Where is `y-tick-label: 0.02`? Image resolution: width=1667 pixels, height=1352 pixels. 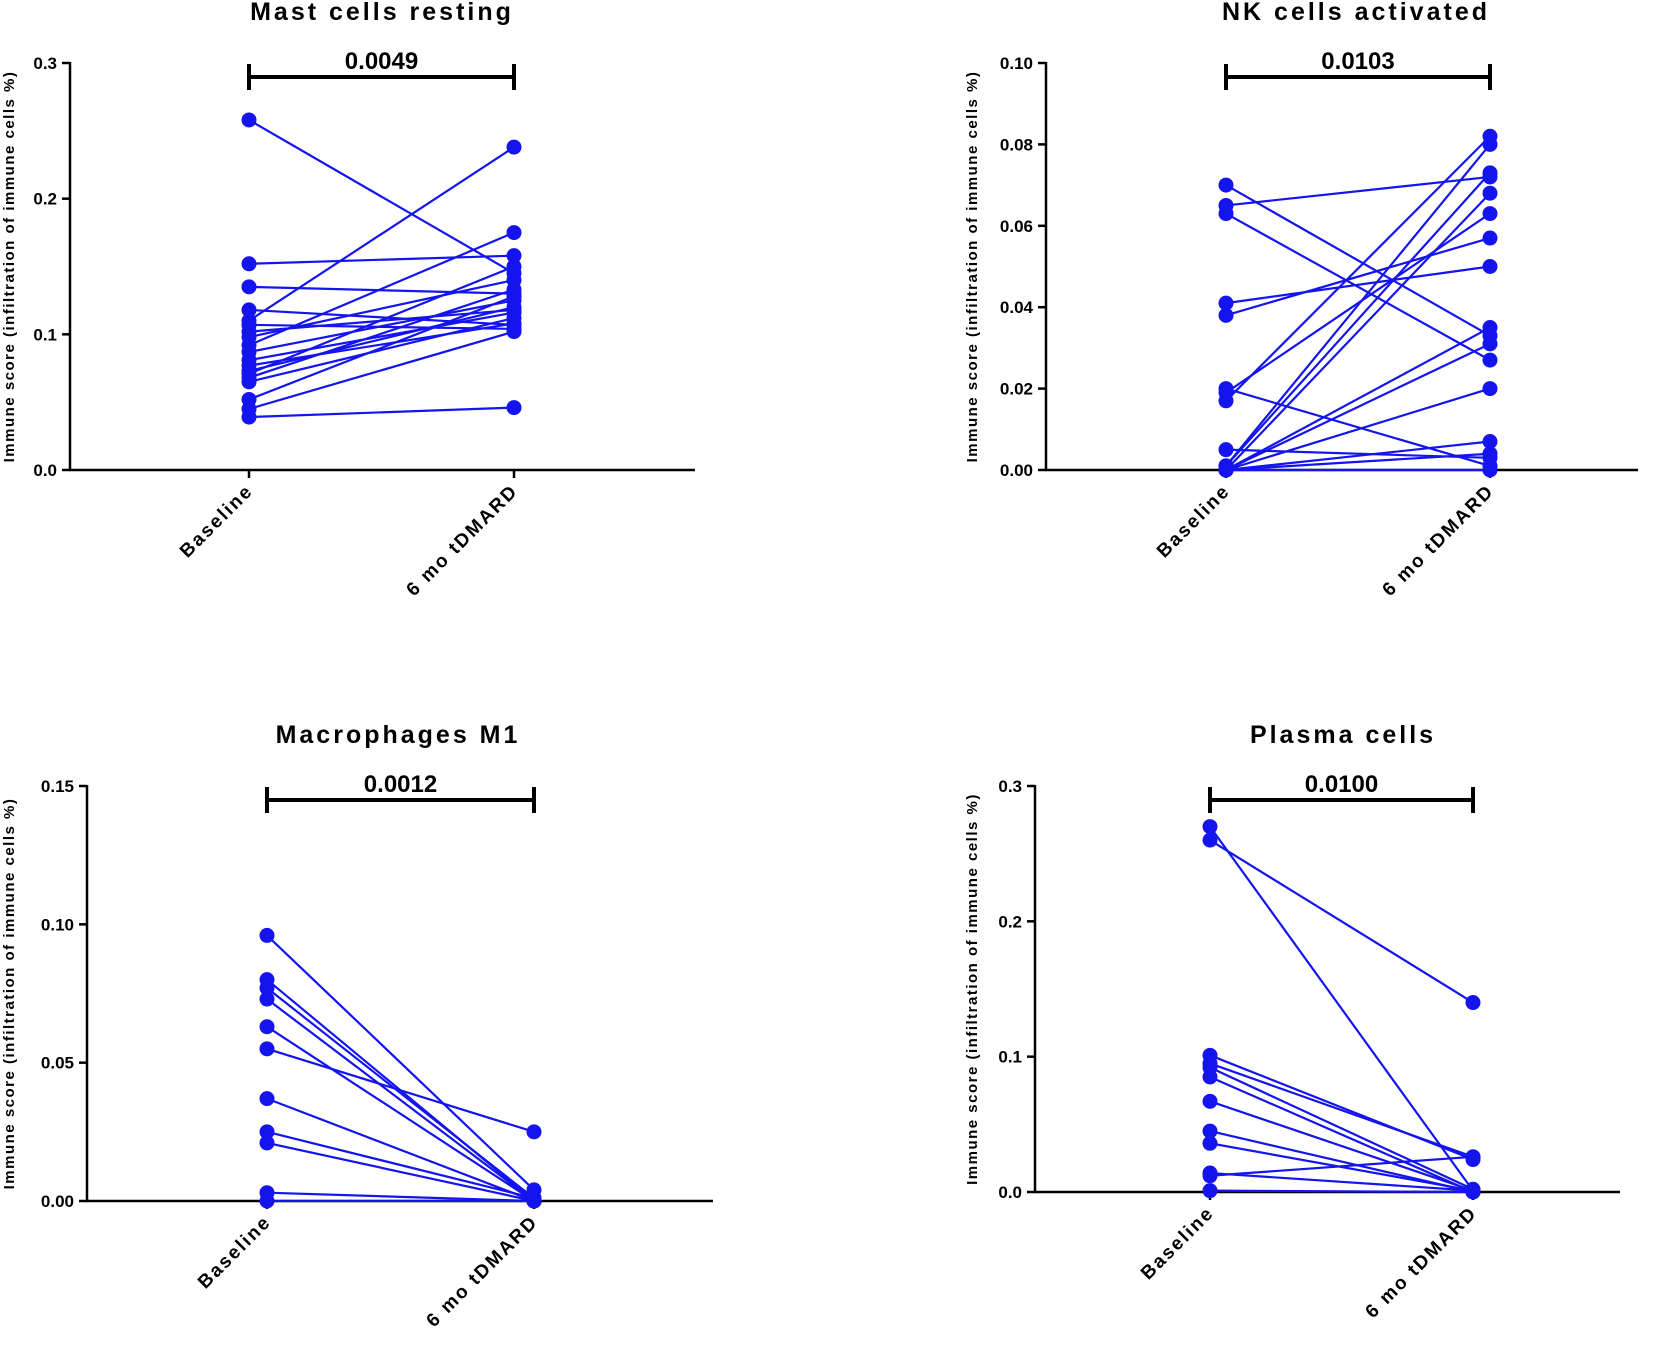 y-tick-label: 0.02 is located at coordinates (1016, 389).